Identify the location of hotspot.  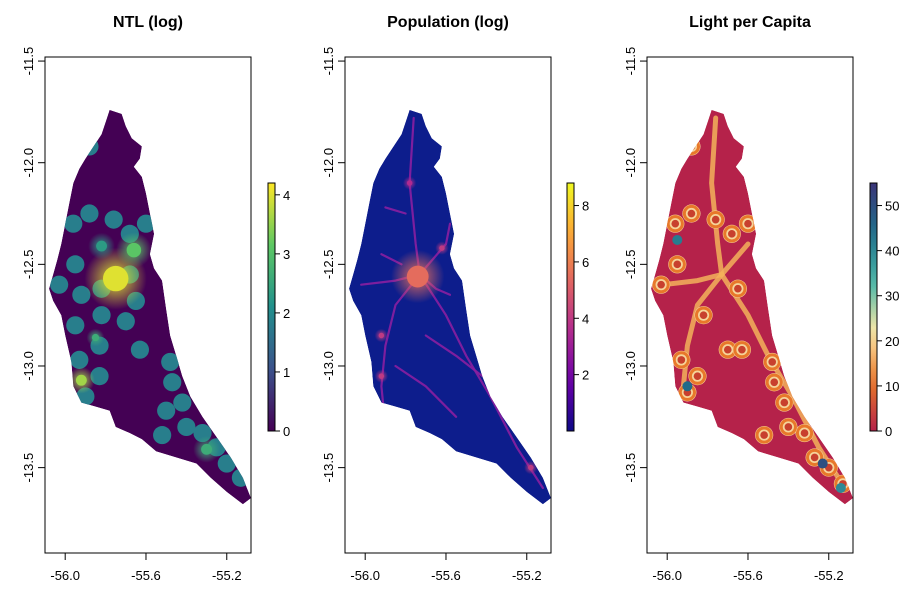
(496, 396).